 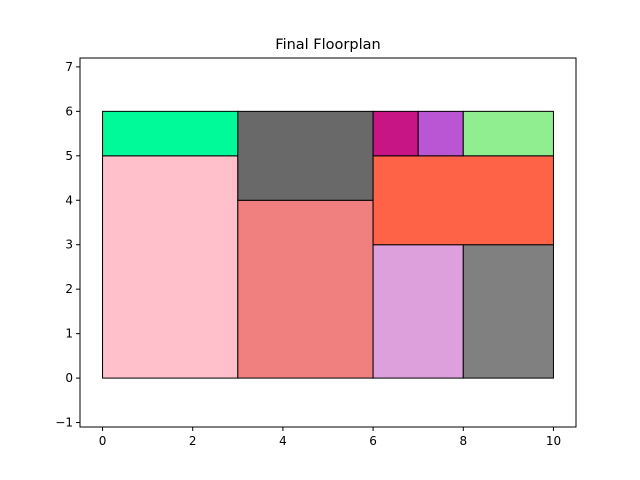 What do you see at coordinates (69, 156) in the screenshot?
I see `y-tick-label: 5` at bounding box center [69, 156].